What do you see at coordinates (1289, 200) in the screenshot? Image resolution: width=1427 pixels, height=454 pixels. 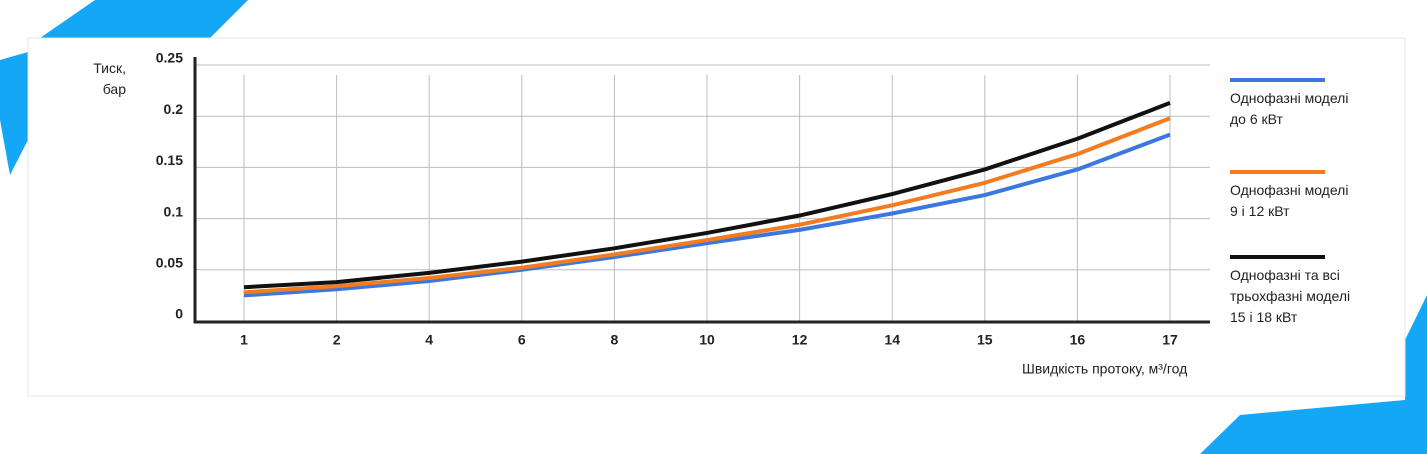 I see `legend-label: Однофазні моделі 9 і 12 кВт` at bounding box center [1289, 200].